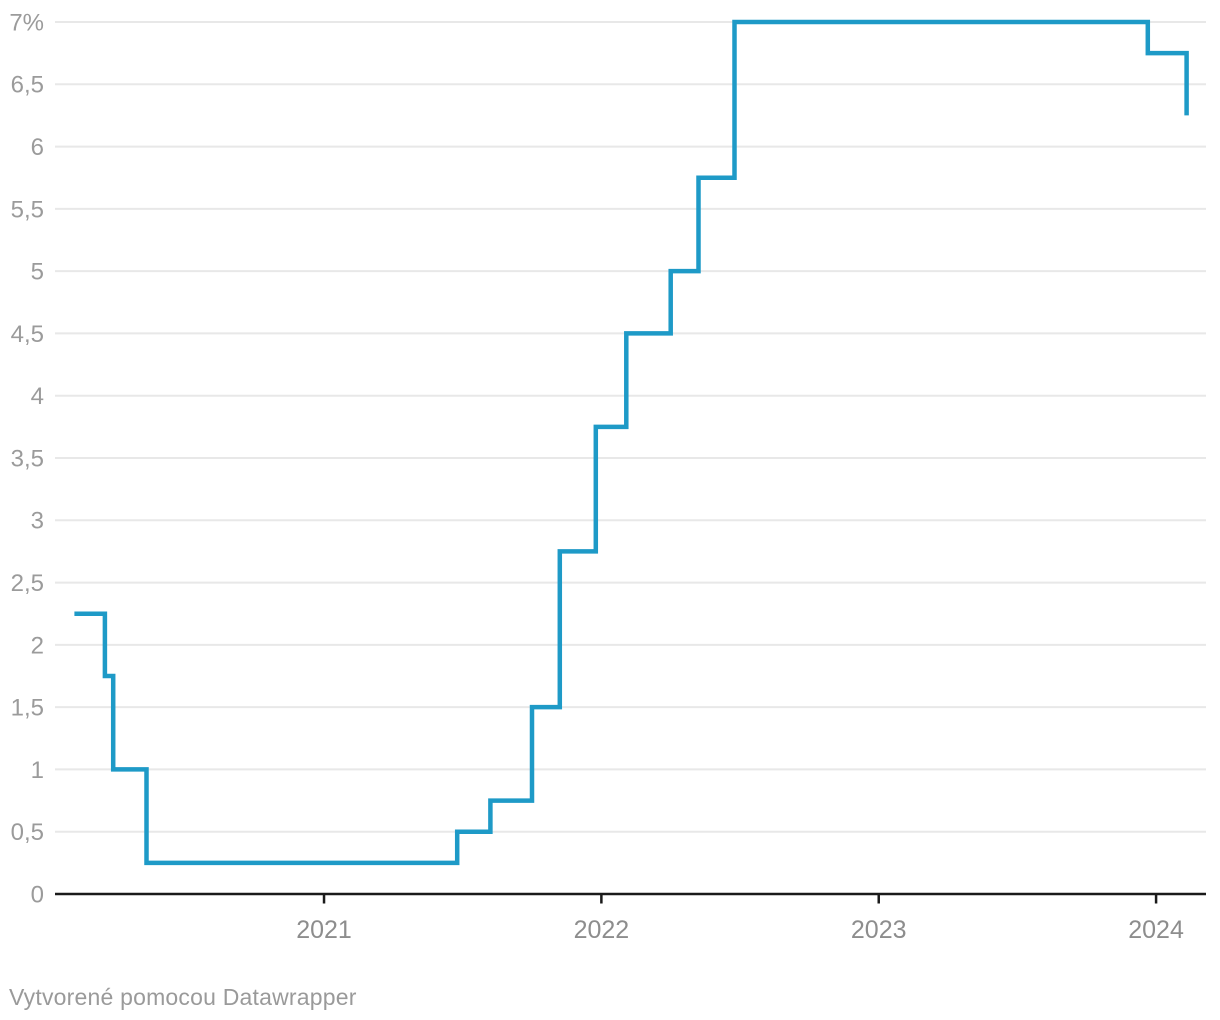  What do you see at coordinates (183, 997) in the screenshot?
I see `footer-credit: Vytvorené pomocou Datawrapper` at bounding box center [183, 997].